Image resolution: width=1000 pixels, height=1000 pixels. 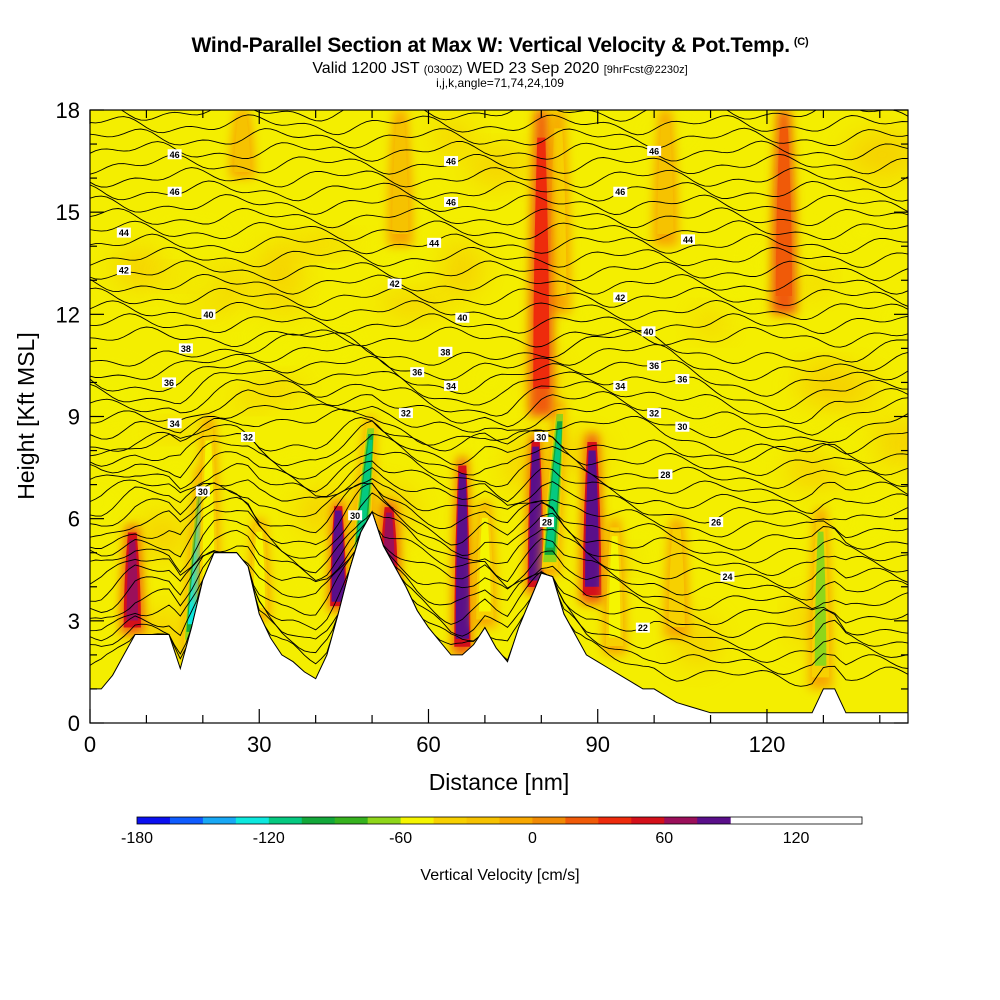 What do you see at coordinates (68, 110) in the screenshot?
I see `y-tick-label: 18` at bounding box center [68, 110].